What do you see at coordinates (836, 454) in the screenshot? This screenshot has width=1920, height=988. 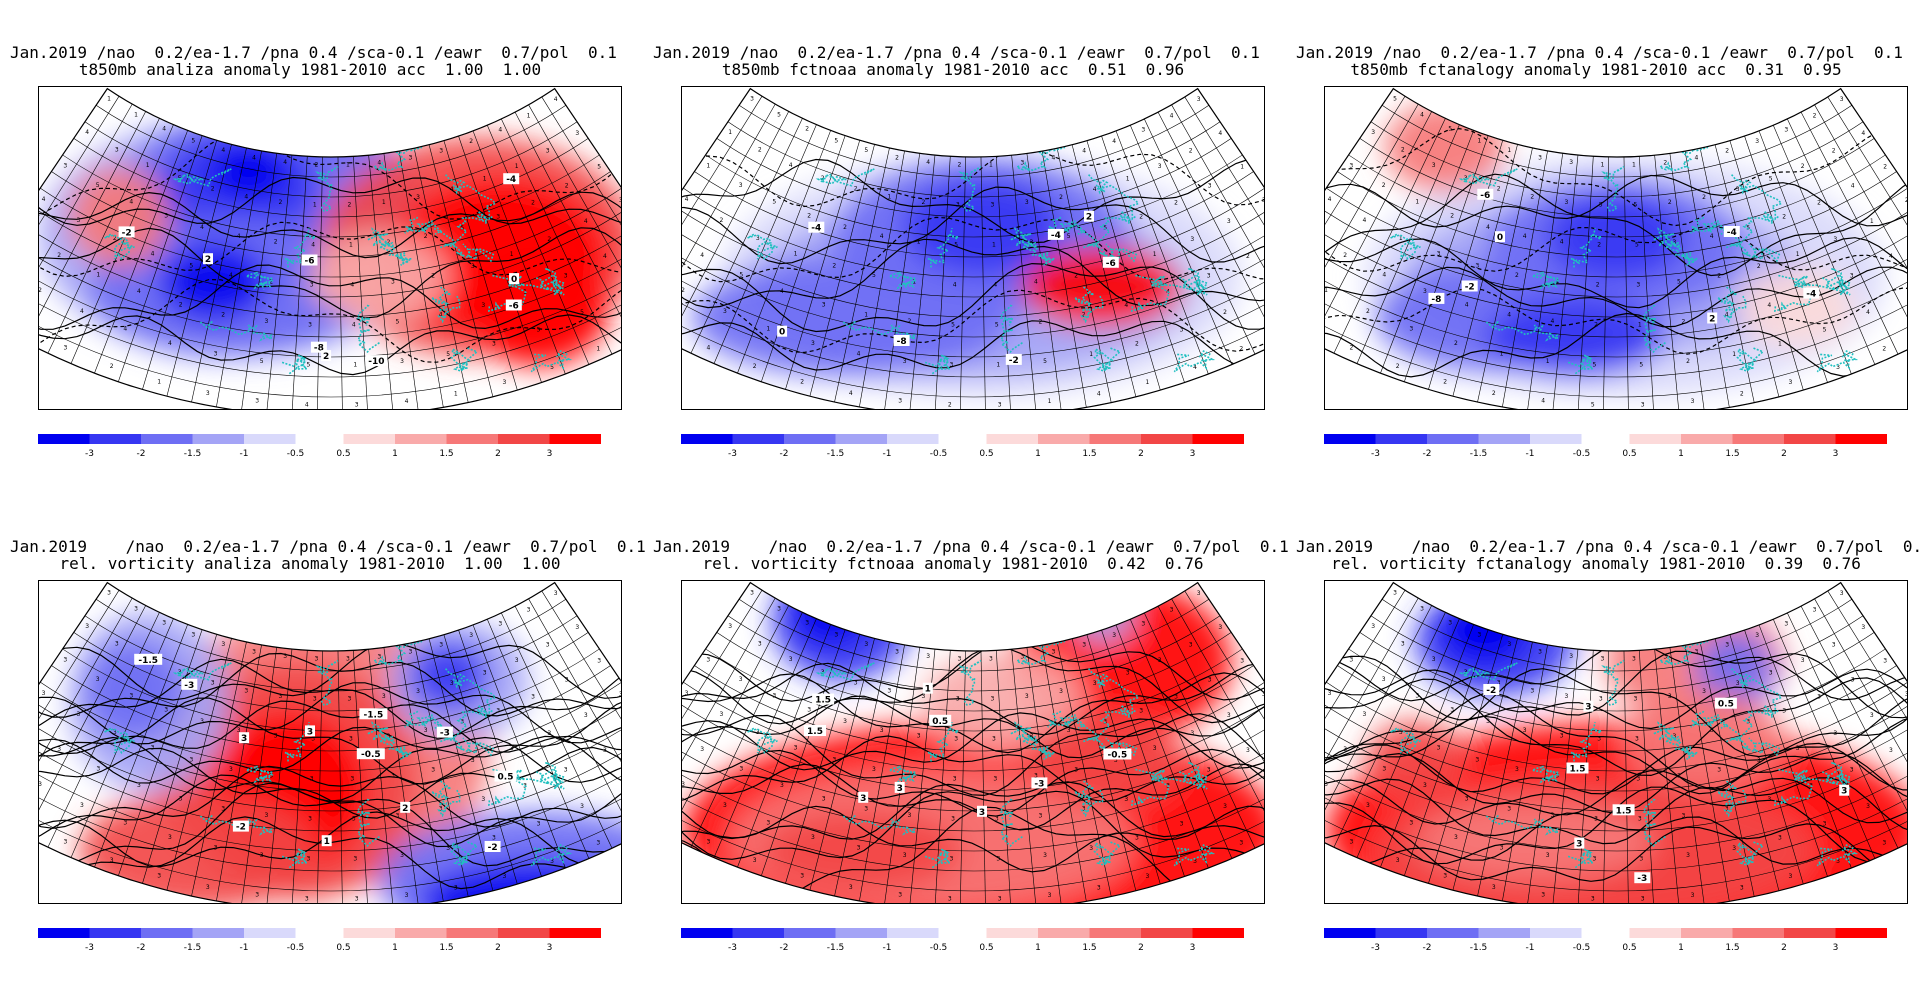 I see `colorbar-label: -1.5` at bounding box center [836, 454].